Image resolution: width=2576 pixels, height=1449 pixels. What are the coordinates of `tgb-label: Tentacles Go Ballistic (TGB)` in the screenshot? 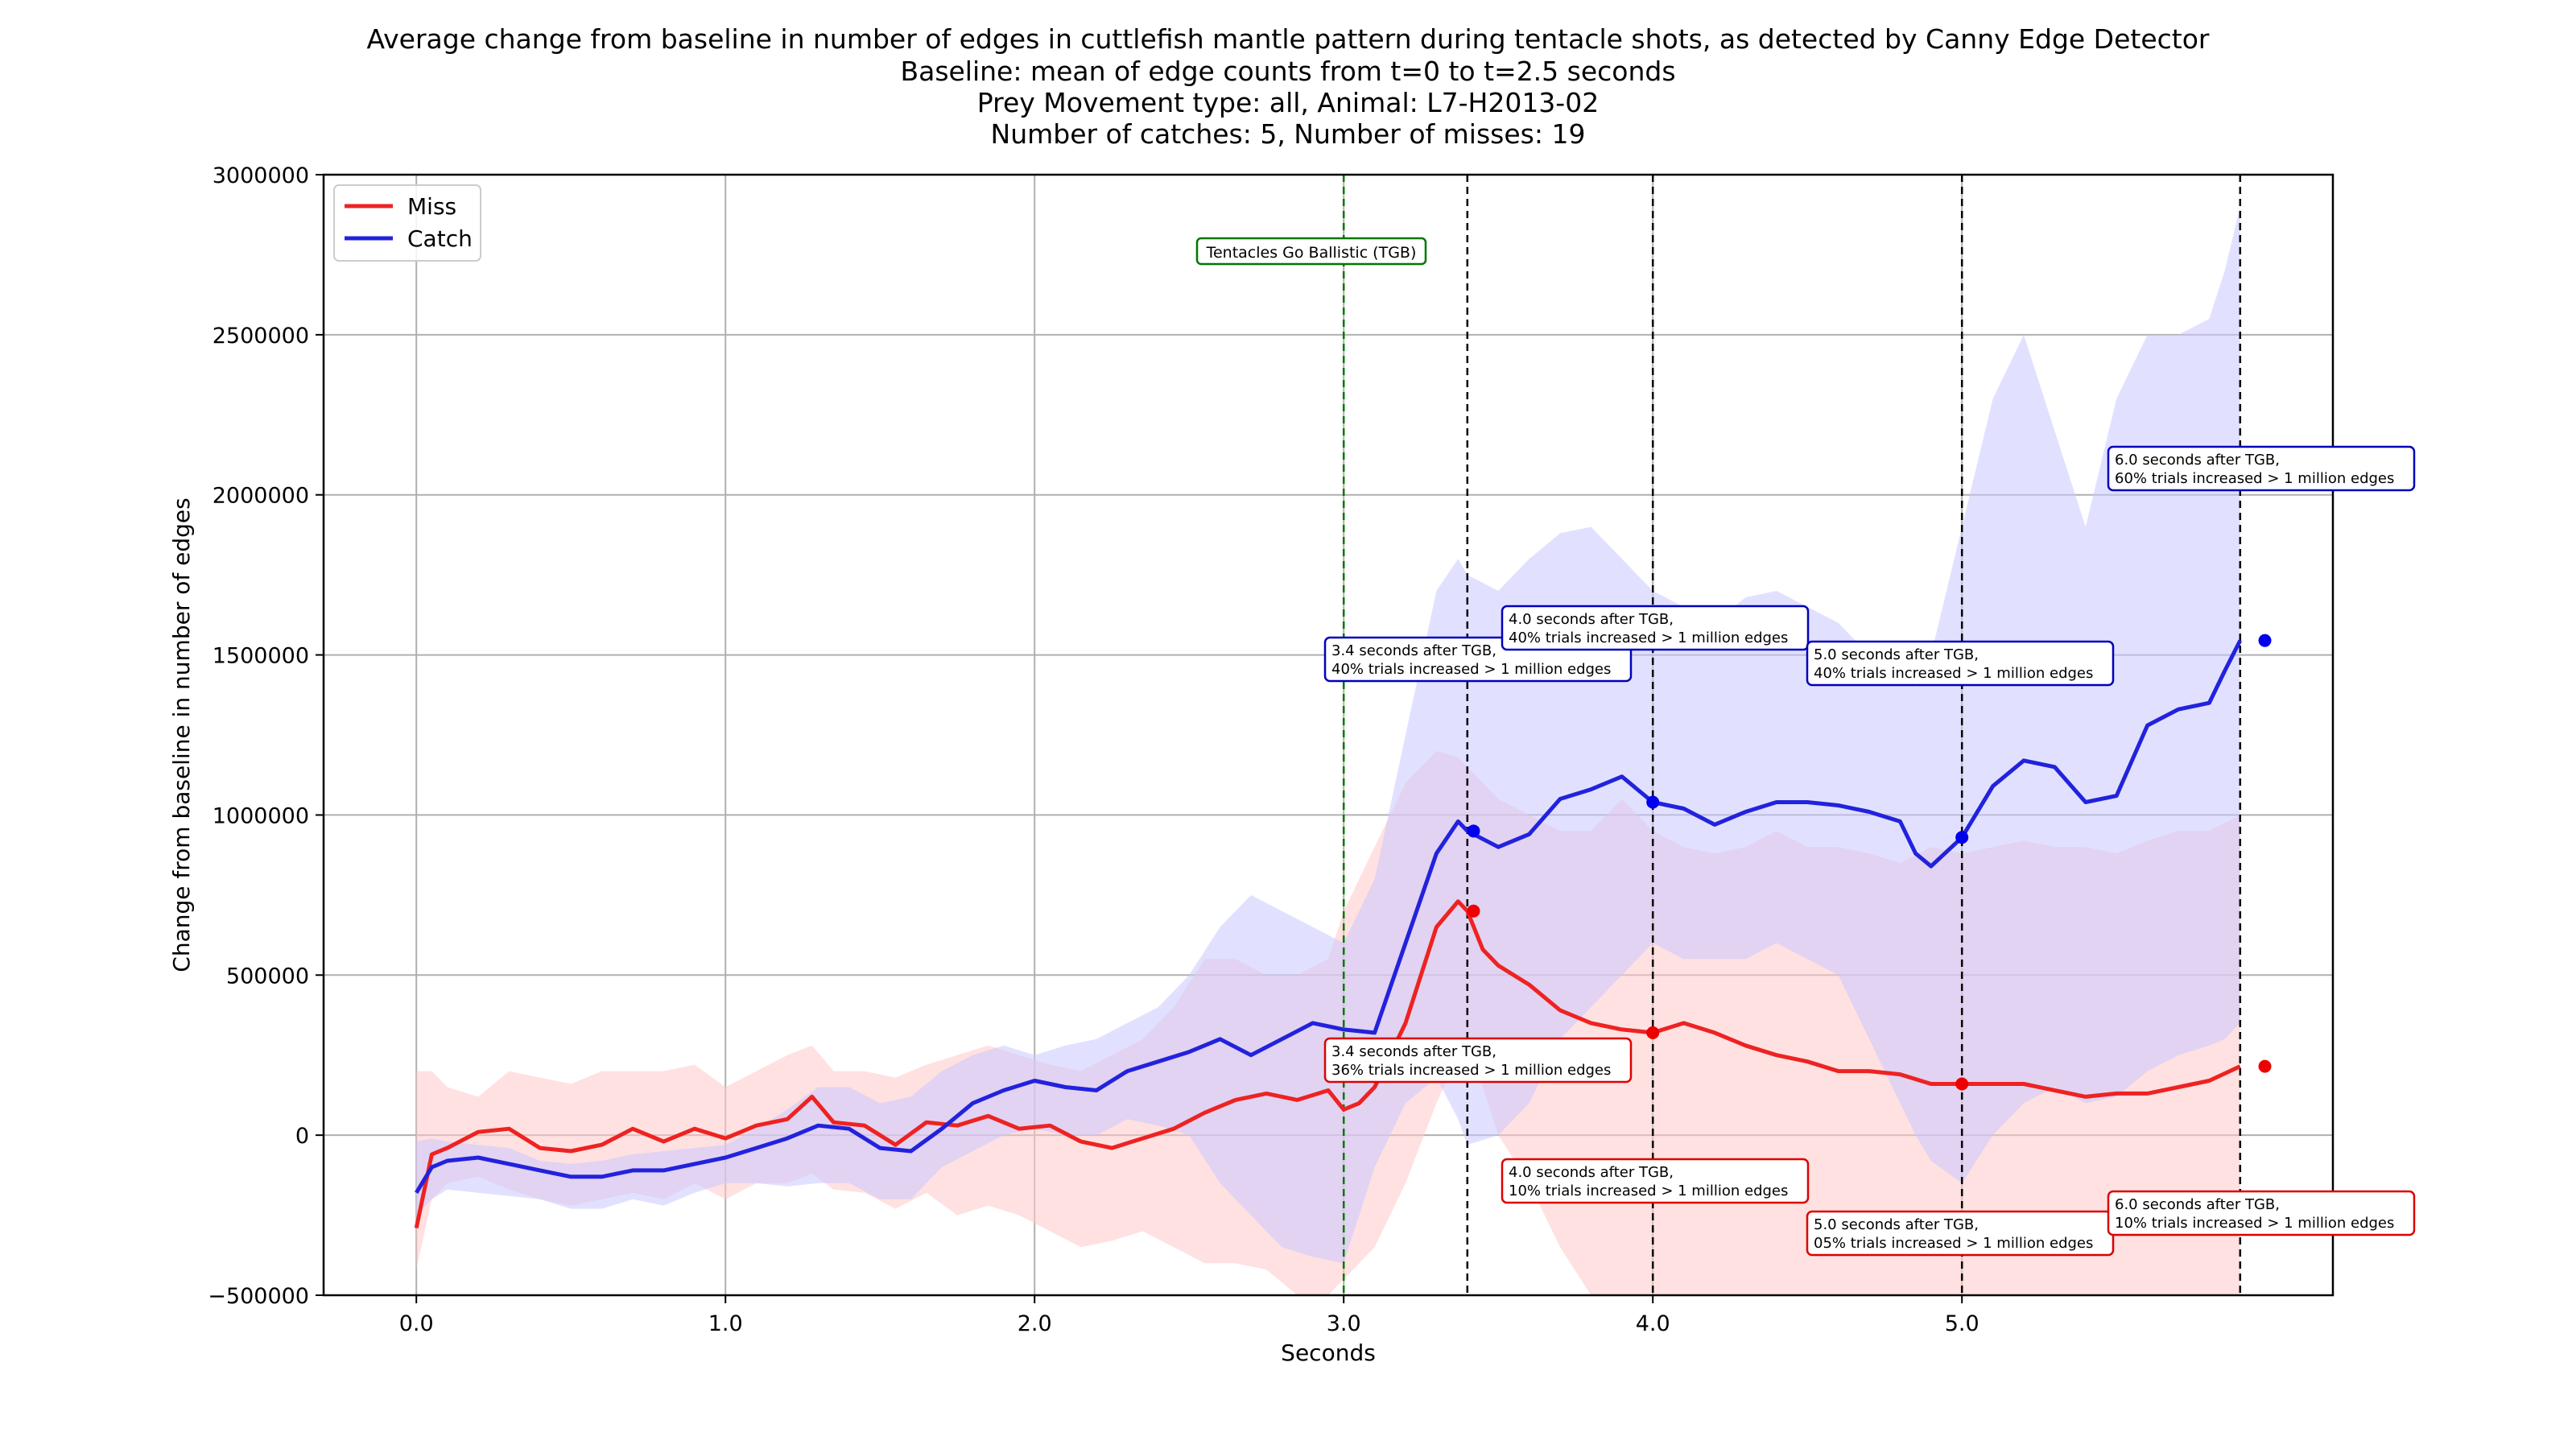 It's located at (1311, 253).